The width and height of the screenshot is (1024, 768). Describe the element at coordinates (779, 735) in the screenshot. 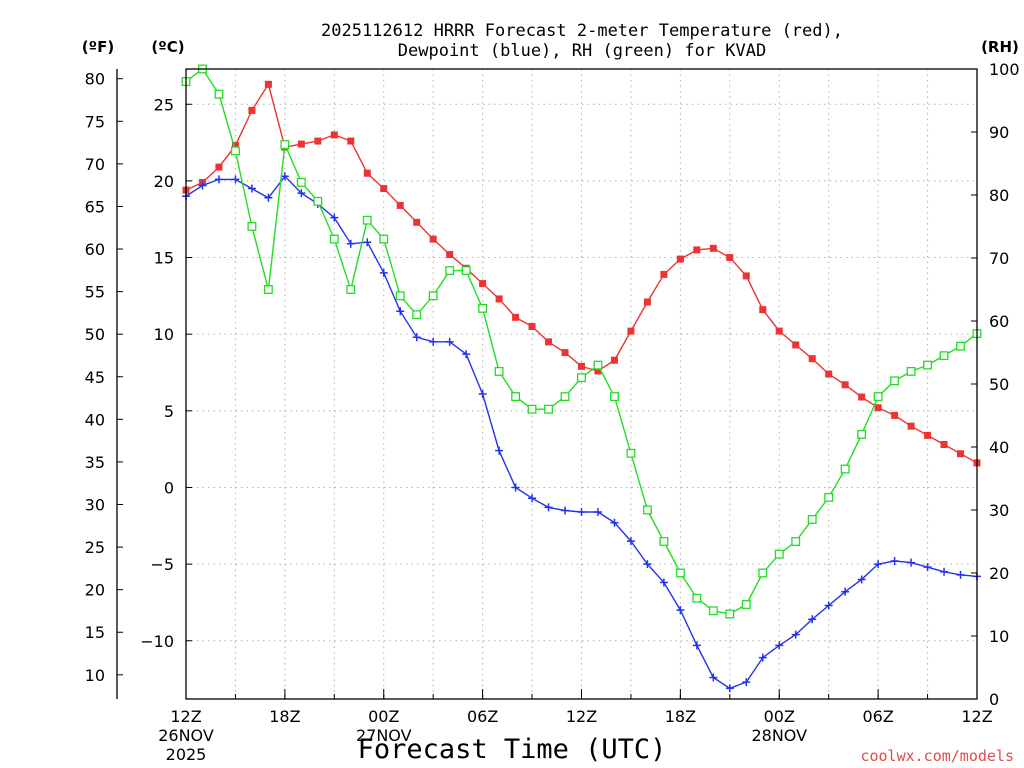

I see `x-date-label: 28NOV` at that location.